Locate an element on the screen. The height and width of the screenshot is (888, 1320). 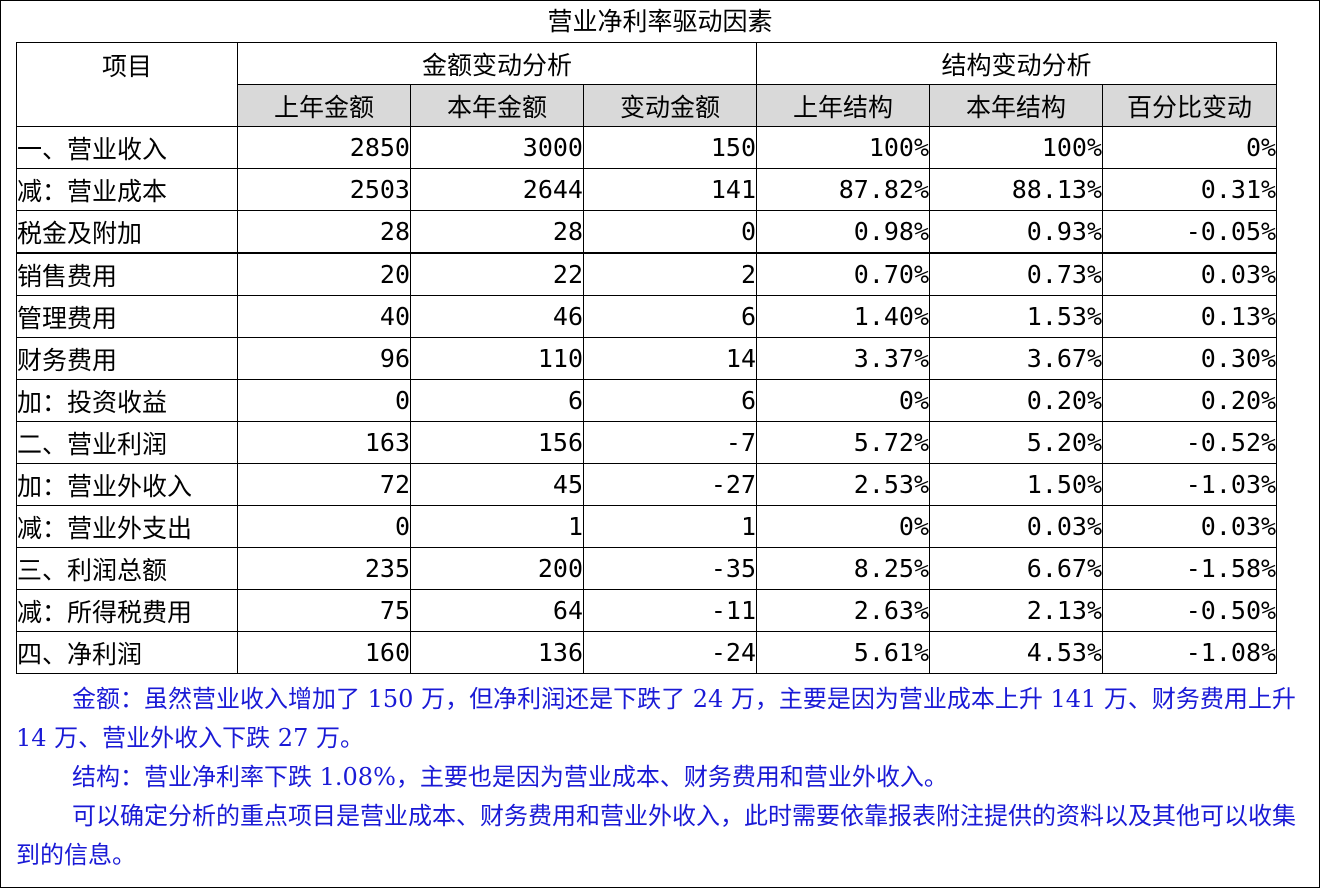
table-row: 二、营业利润 163 156 -7 5.72% 5.20% -0.52% is located at coordinates (647, 442).